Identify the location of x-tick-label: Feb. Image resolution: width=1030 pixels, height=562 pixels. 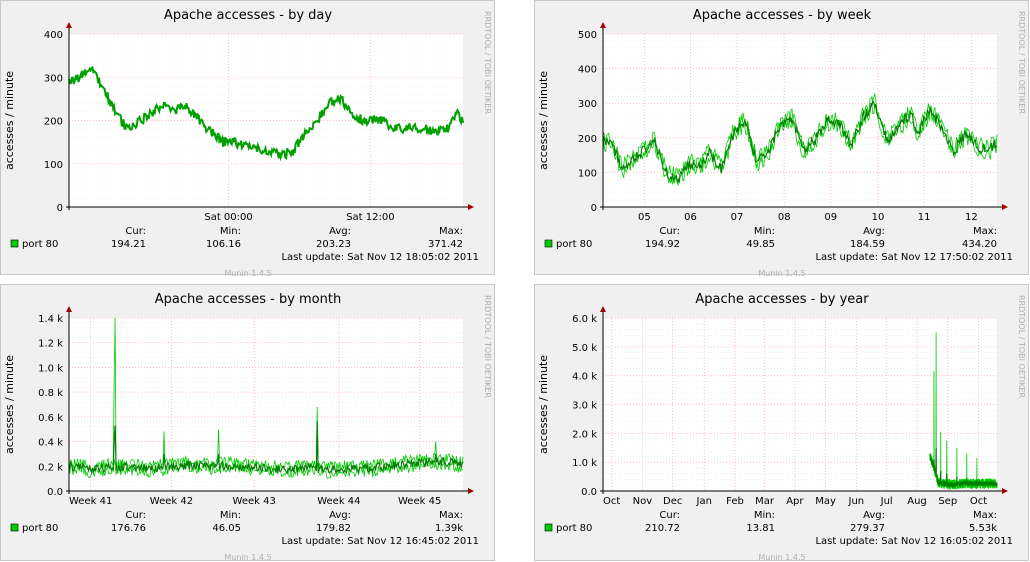
(735, 501).